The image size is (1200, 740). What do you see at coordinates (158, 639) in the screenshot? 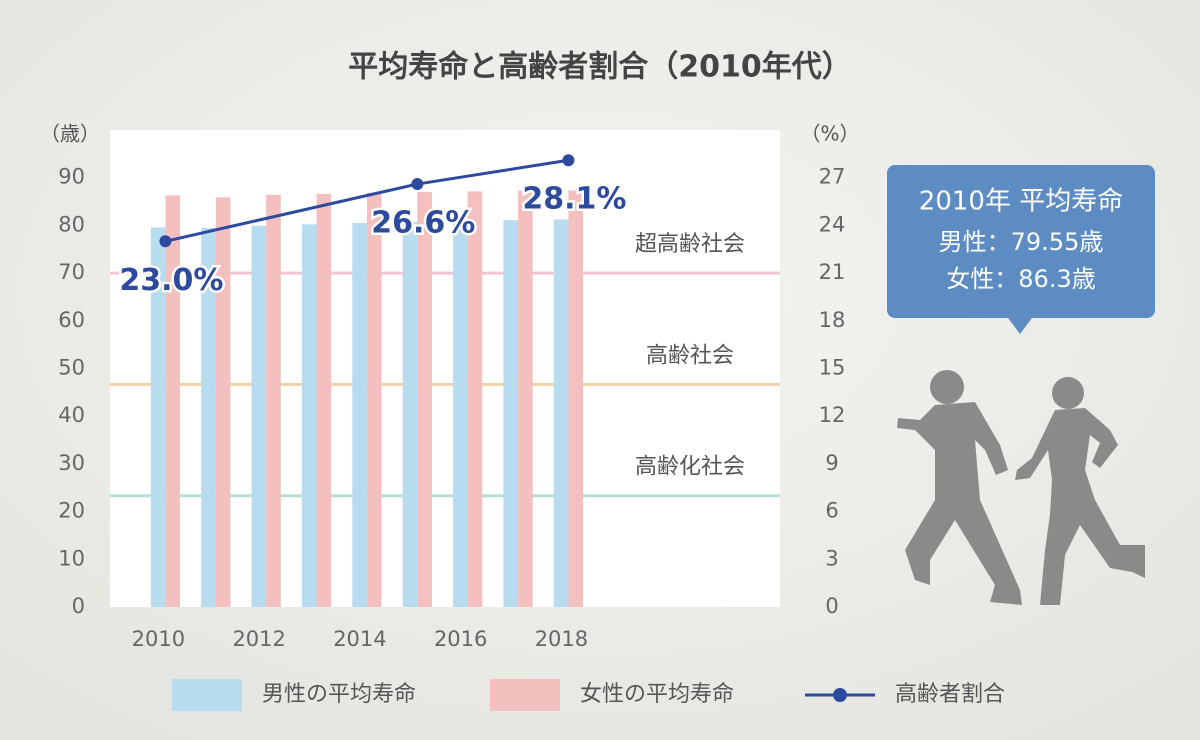
I see `x-tick-label: 2010` at bounding box center [158, 639].